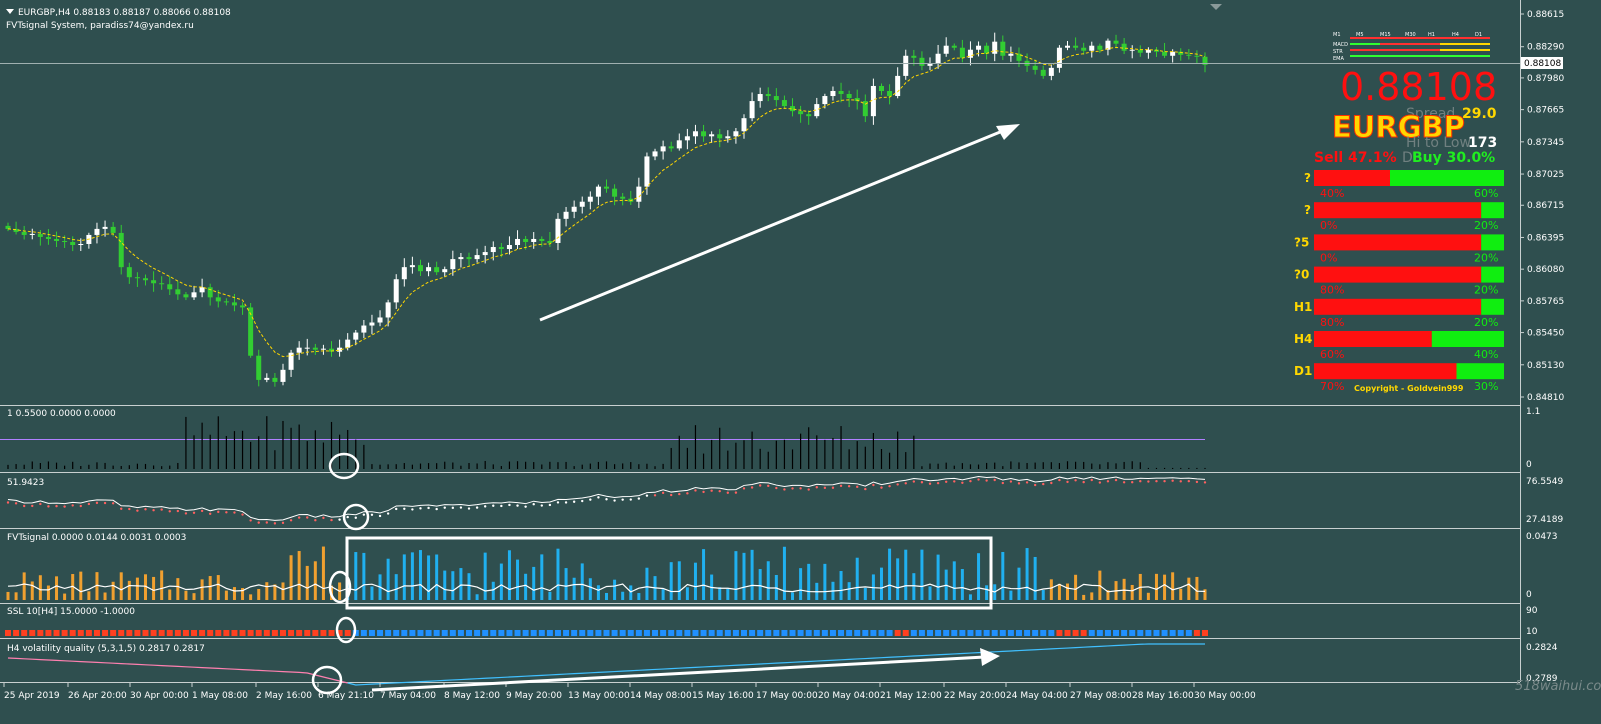 The image size is (1601, 724). Describe the element at coordinates (1410, 35) in the screenshot. I see `mini-h-m30: M30` at that location.